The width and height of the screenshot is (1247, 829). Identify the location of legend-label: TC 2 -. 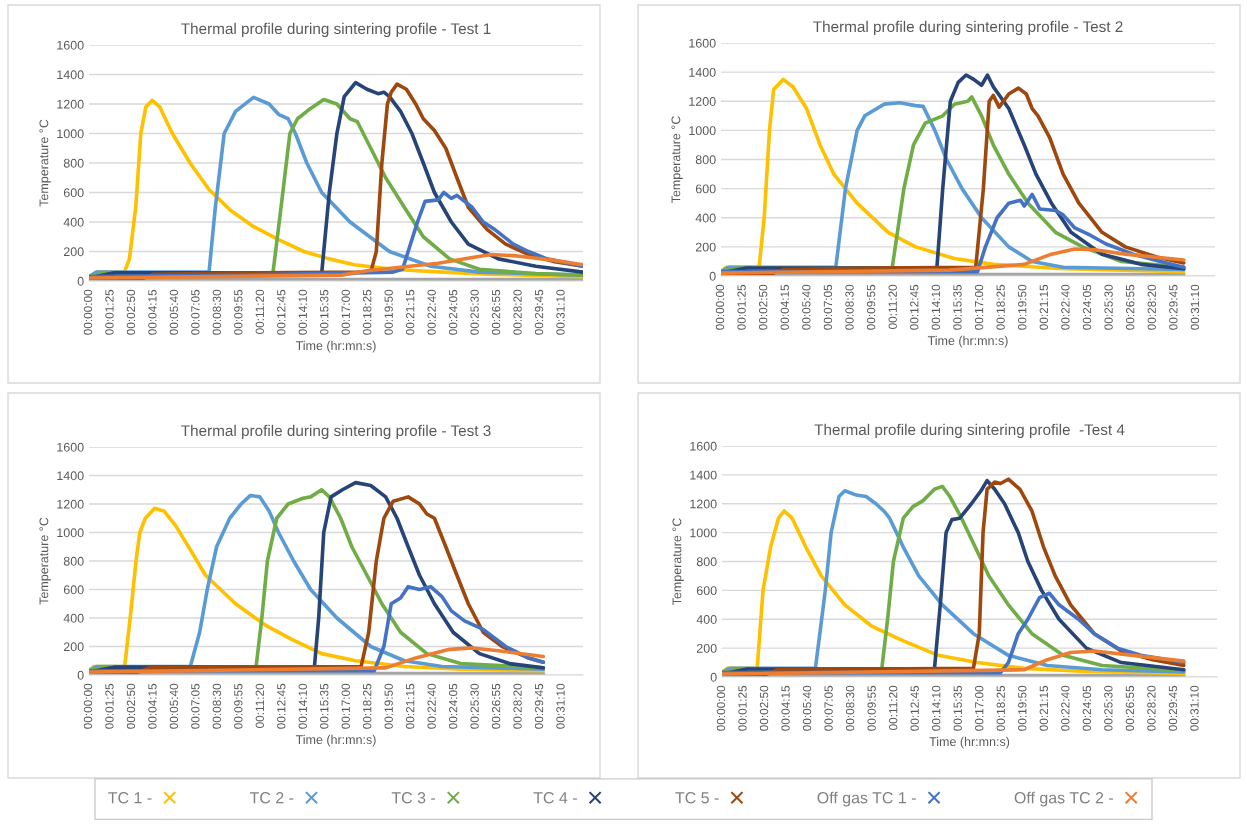
(271, 798).